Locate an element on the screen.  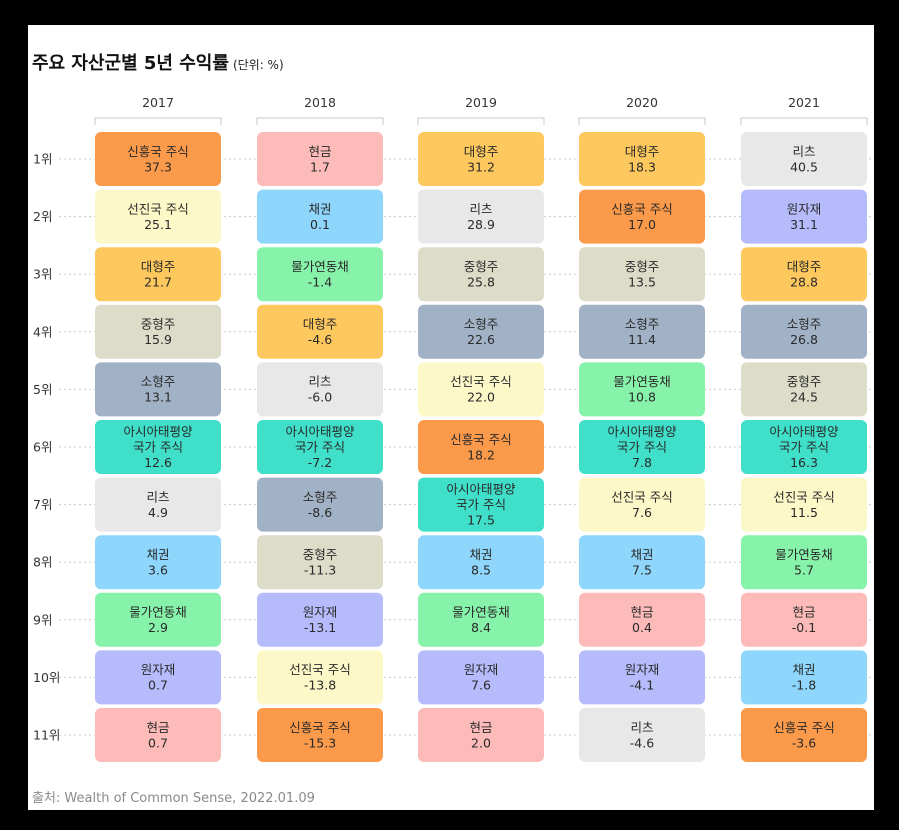
cell-value: 11.4 is located at coordinates (642, 339).